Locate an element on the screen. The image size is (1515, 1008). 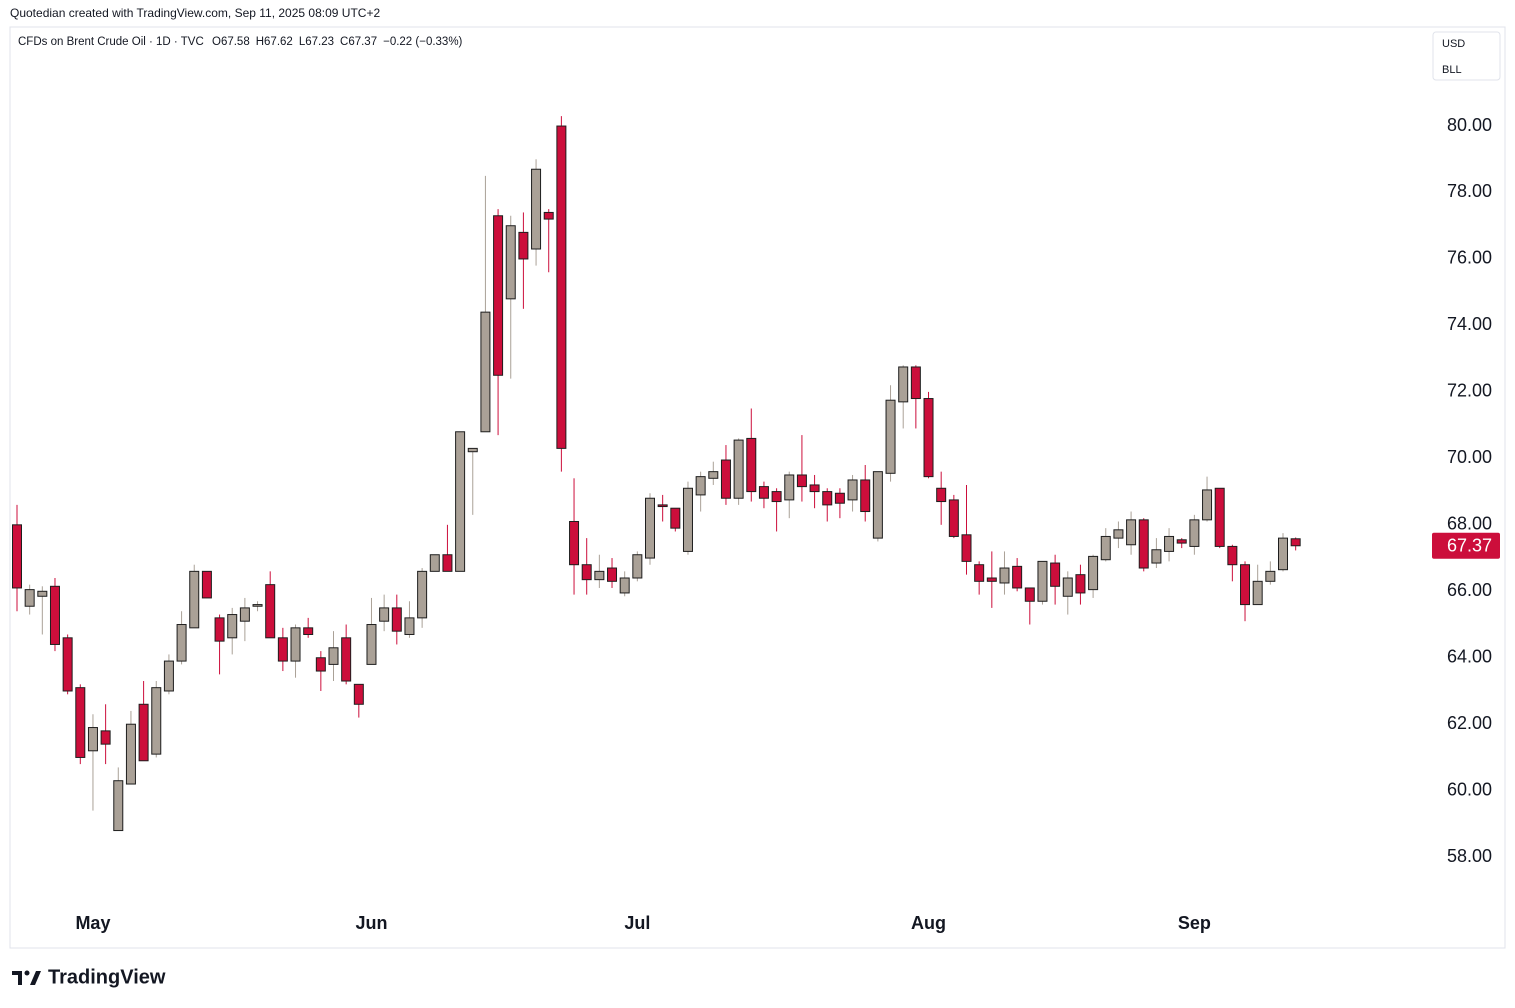
y-tick-label: 72.00 is located at coordinates (1469, 391).